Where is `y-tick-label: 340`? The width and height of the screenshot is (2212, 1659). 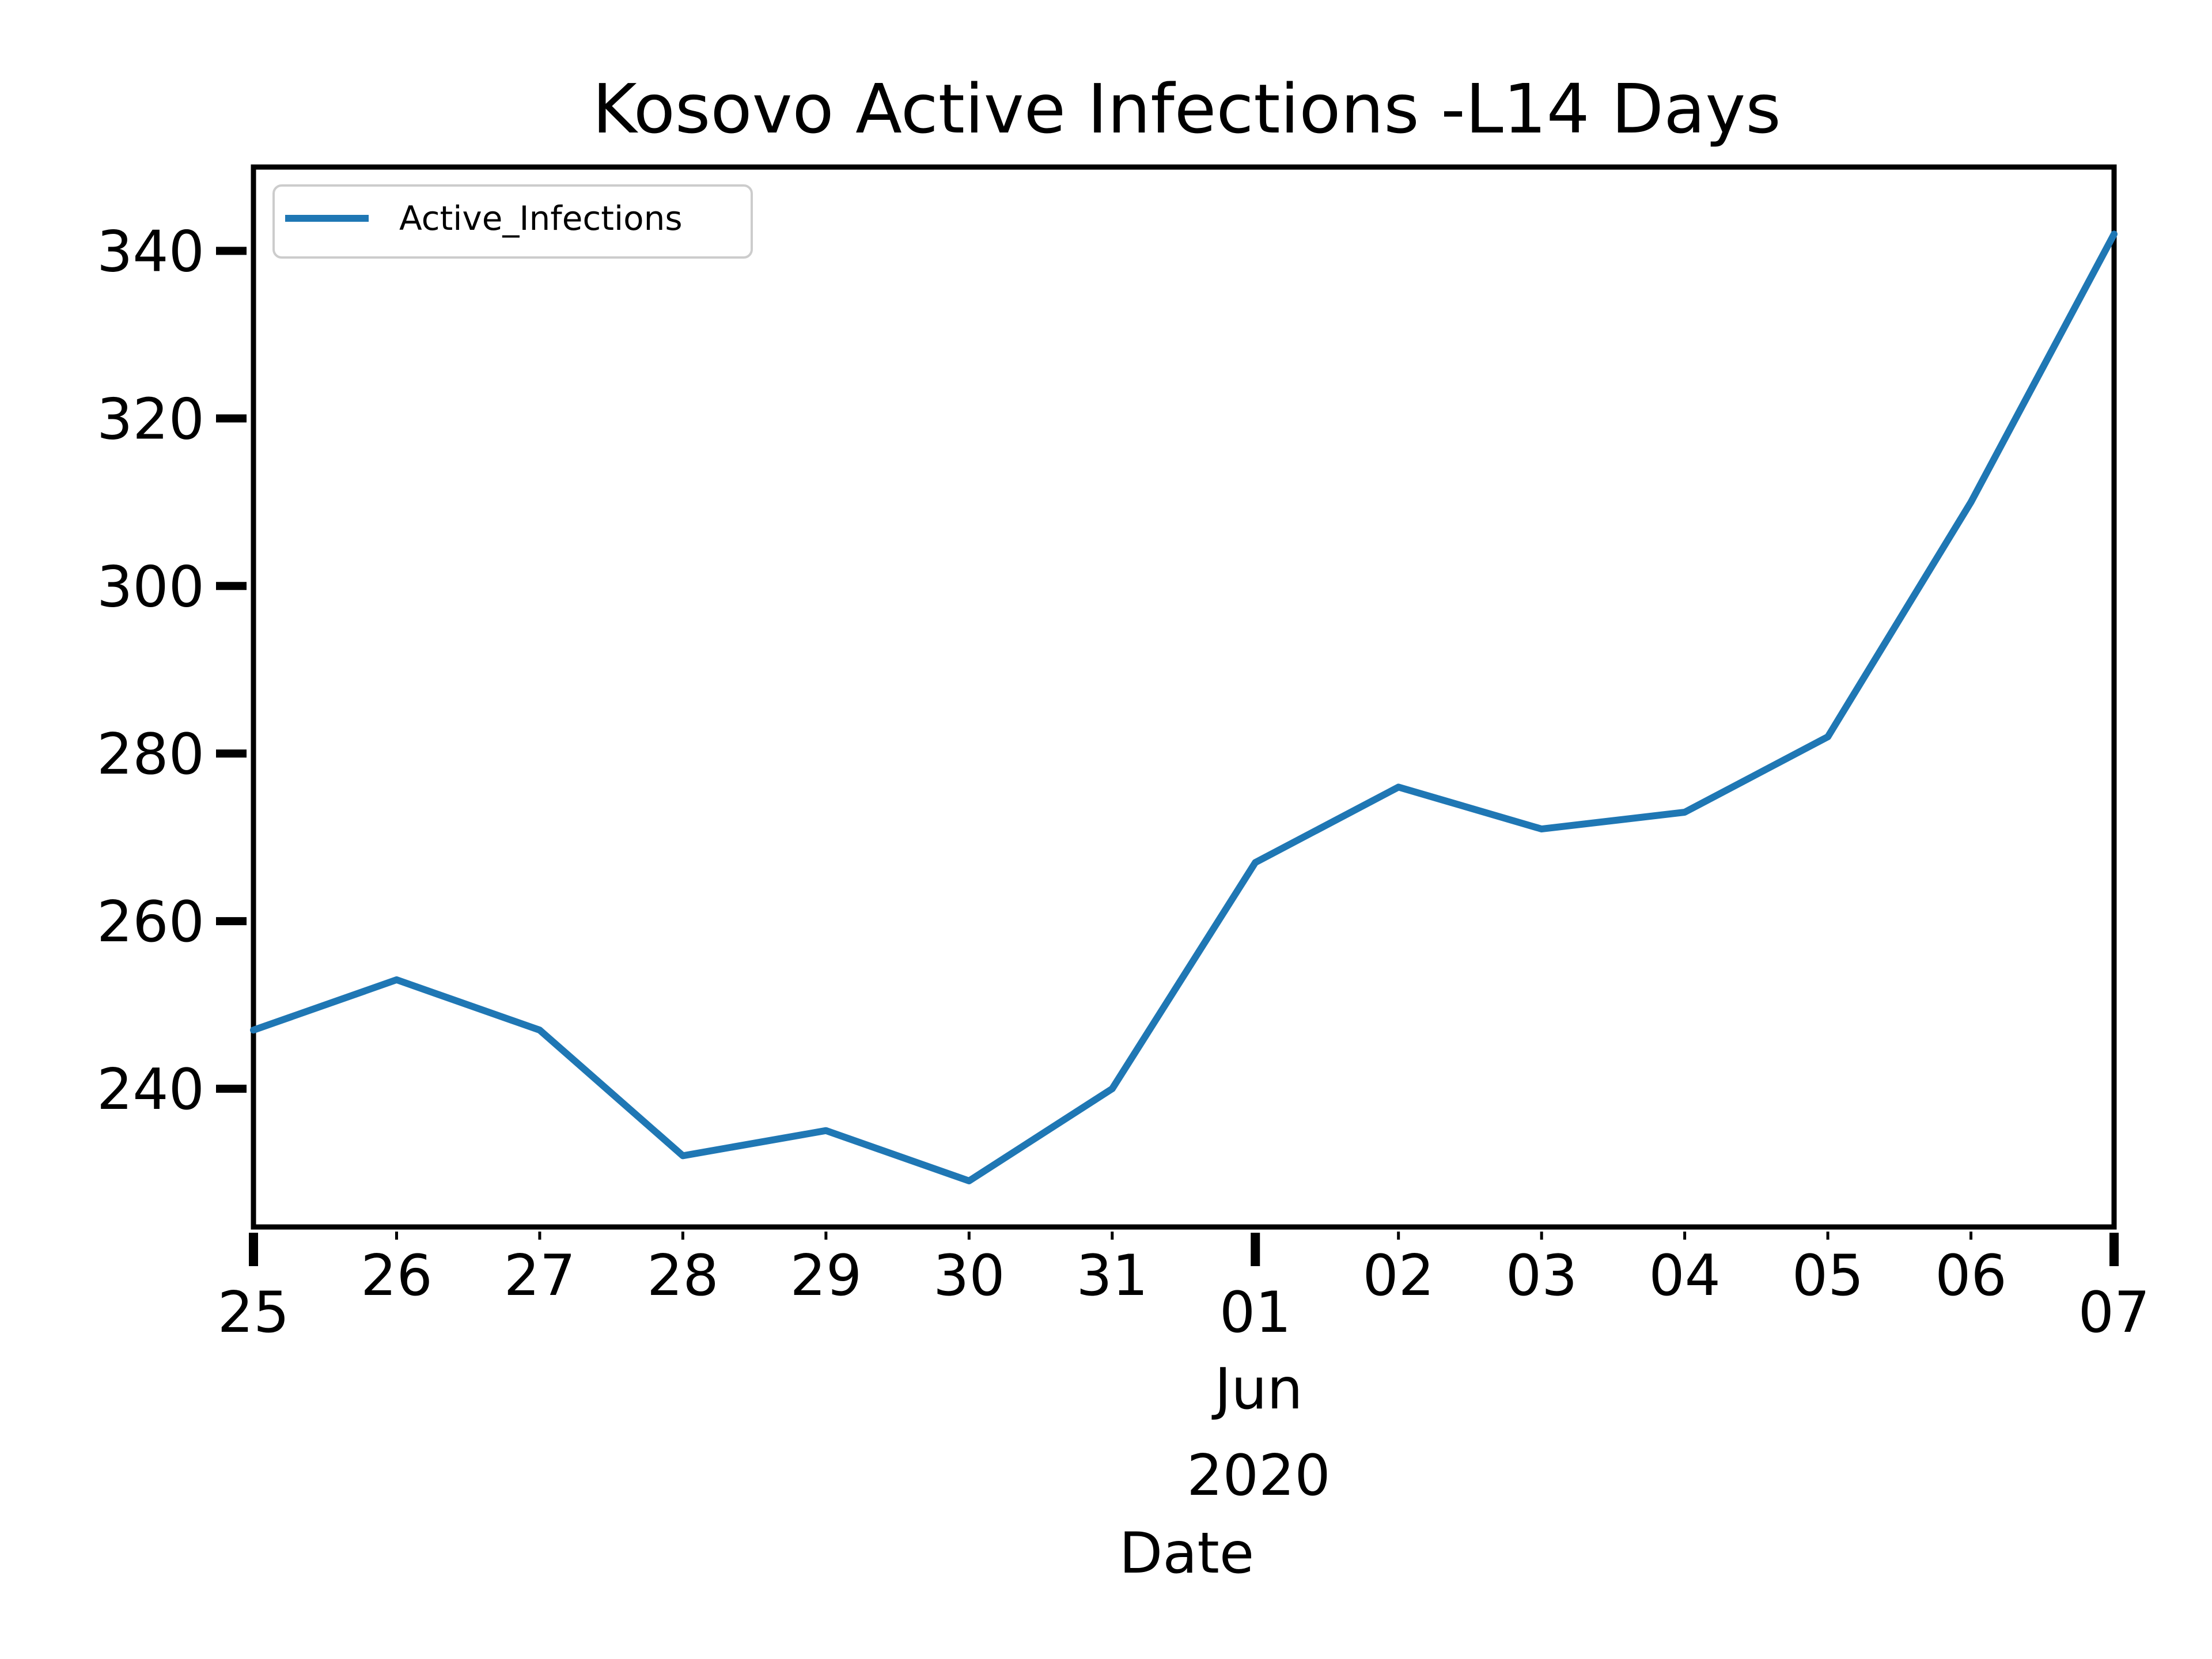
y-tick-label: 340 is located at coordinates (150, 252).